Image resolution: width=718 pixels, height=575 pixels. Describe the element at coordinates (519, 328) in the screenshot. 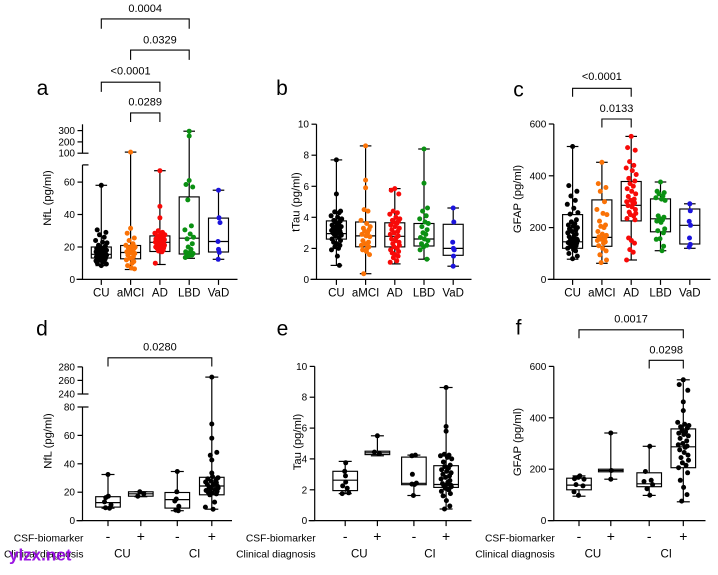

I see `svg-text: f` at that location.